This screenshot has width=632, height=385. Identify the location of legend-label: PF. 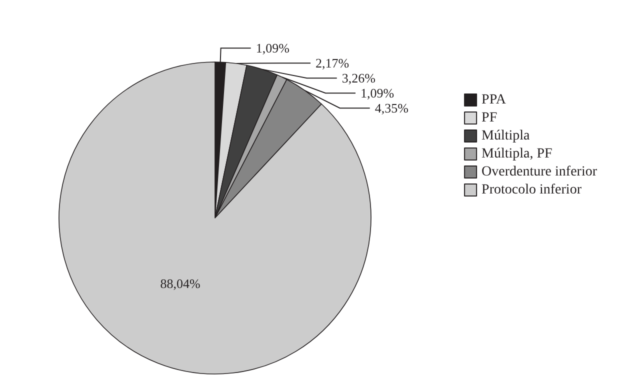
(490, 118).